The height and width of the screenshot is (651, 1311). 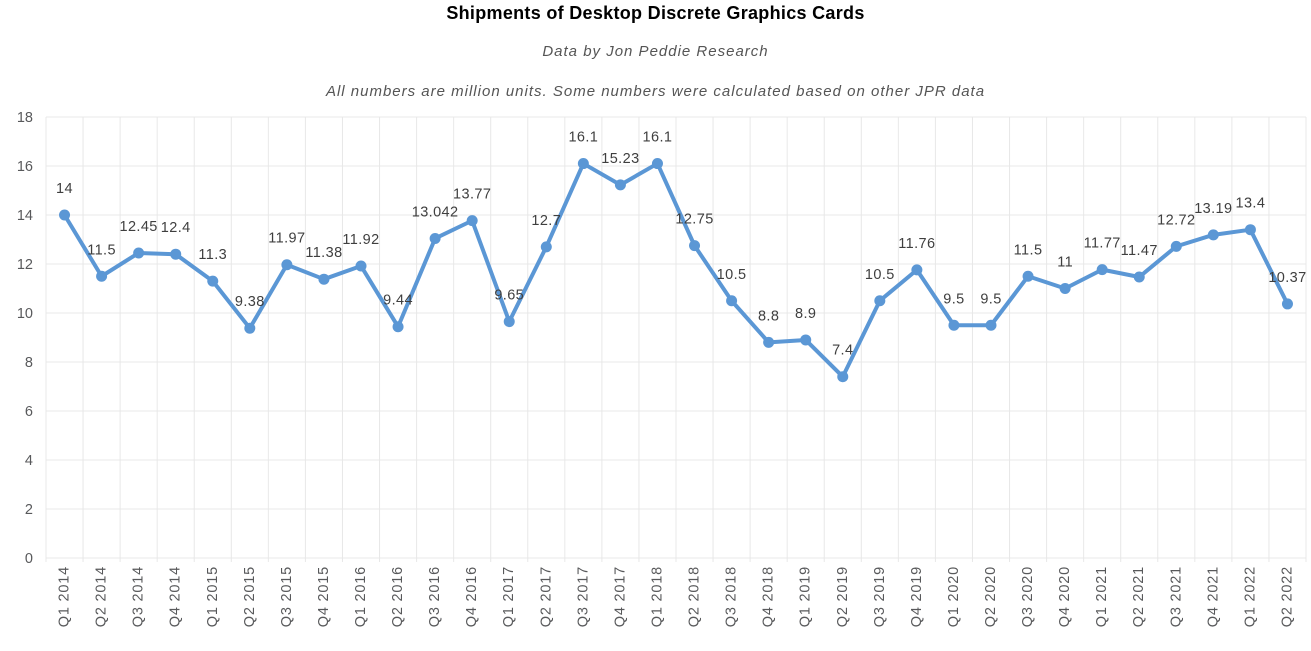 I want to click on y-axis-tick-label: 16, so click(x=25, y=167).